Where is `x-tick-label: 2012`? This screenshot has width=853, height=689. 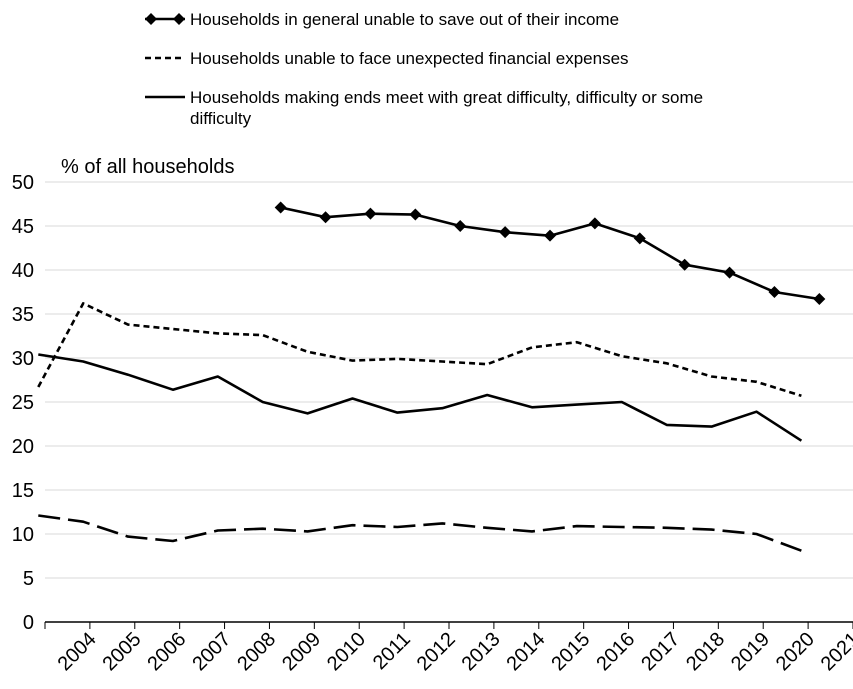 x-tick-label: 2012 is located at coordinates (436, 651).